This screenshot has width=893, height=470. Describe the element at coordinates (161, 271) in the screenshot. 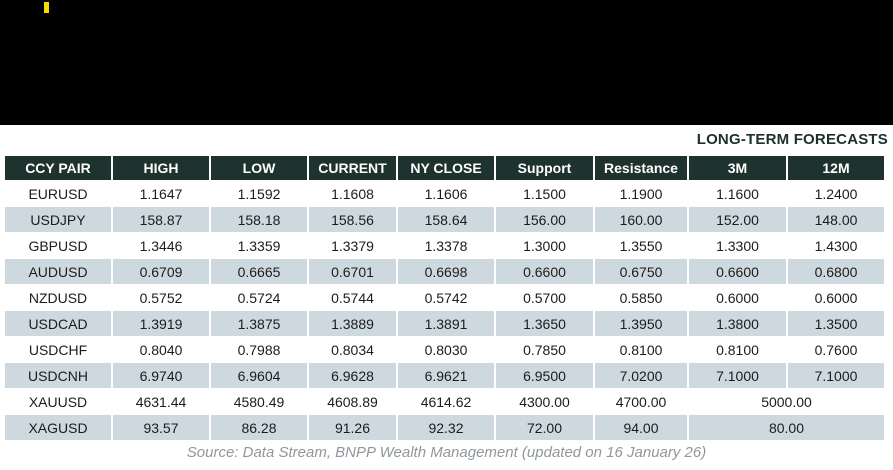

I see `value-cell: 0.6709` at that location.